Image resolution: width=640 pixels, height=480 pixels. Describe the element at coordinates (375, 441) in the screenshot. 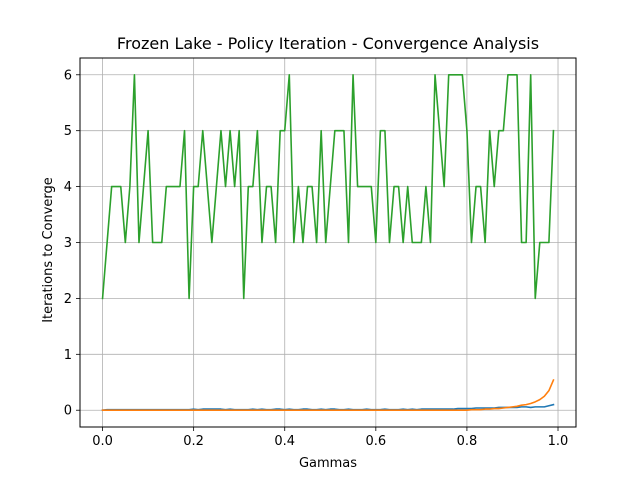

I see `x-tick-label: 0.6` at that location.